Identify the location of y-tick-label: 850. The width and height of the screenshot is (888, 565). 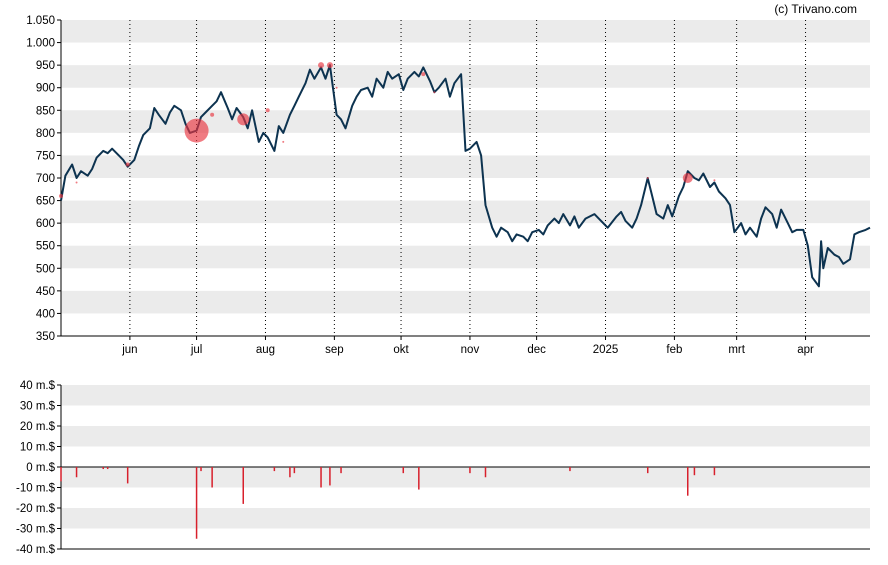
(45, 111).